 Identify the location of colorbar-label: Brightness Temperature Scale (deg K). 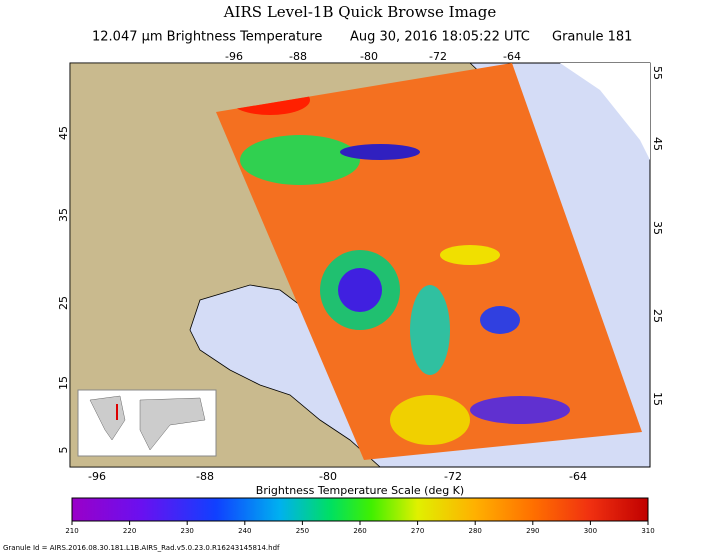
(360, 490).